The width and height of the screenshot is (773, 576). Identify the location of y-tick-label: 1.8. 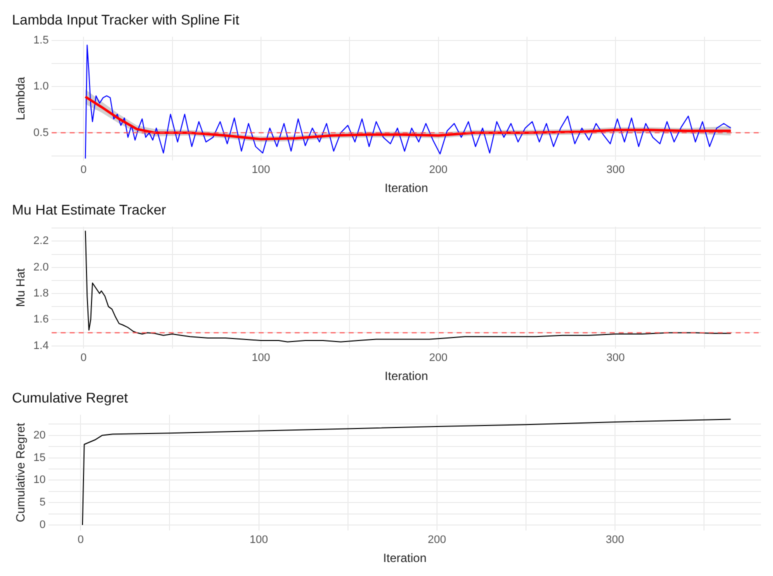
(41, 294).